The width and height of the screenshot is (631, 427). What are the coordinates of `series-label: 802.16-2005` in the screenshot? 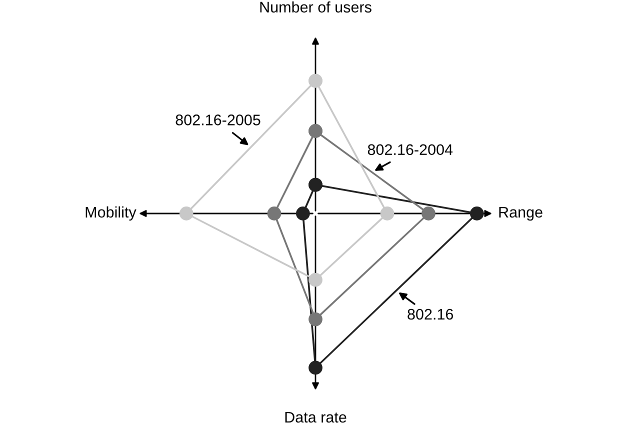 It's located at (218, 120).